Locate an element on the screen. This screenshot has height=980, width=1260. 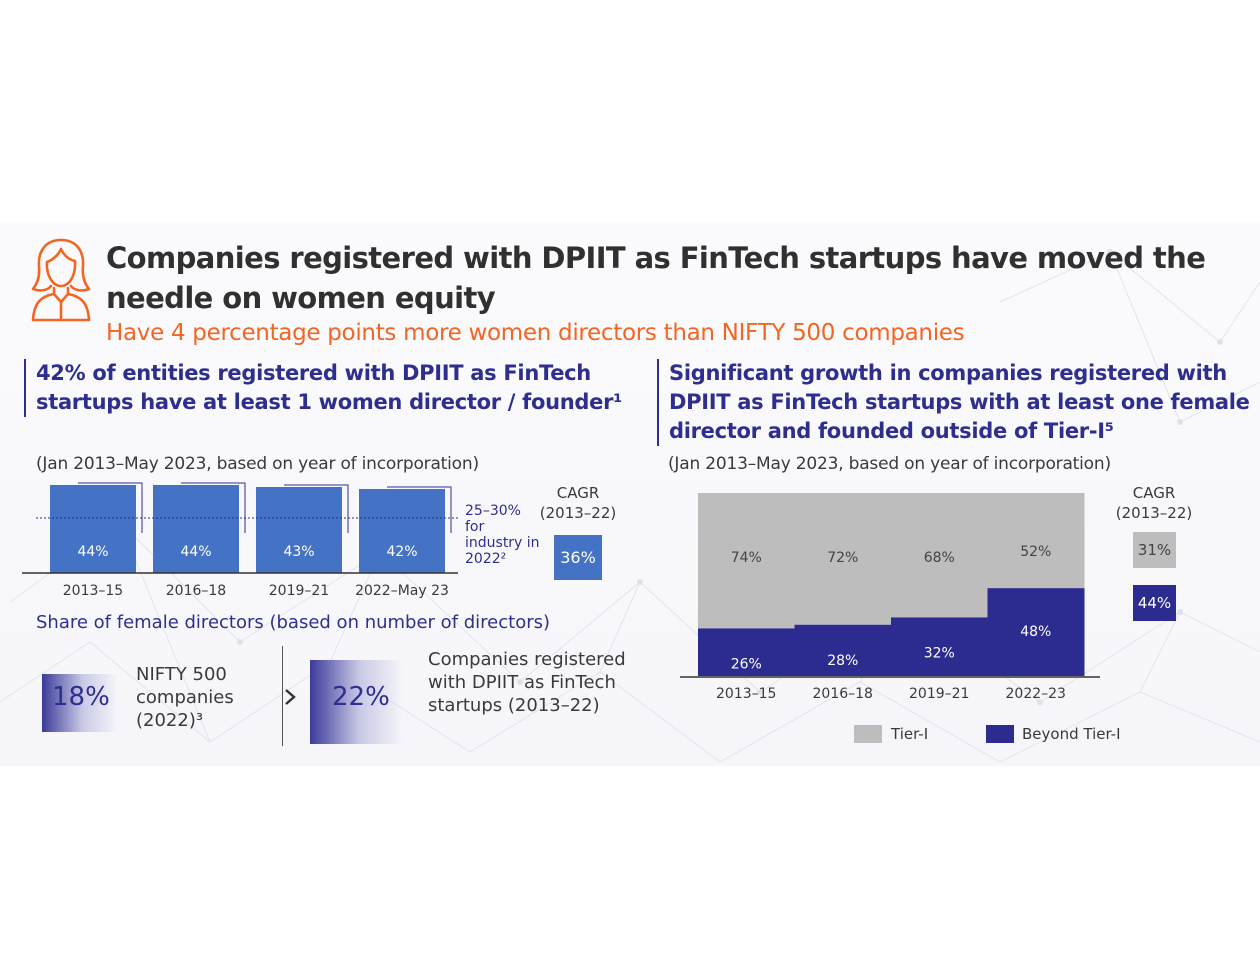
tier1-label-1: 72% is located at coordinates (842, 558).